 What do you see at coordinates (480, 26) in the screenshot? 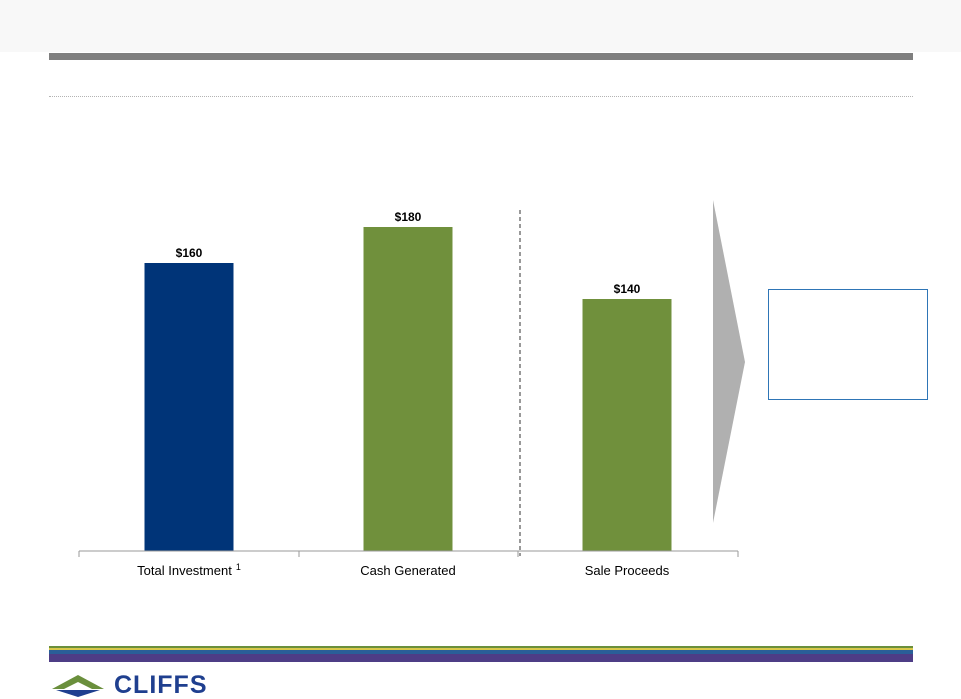
I see `header-band` at bounding box center [480, 26].